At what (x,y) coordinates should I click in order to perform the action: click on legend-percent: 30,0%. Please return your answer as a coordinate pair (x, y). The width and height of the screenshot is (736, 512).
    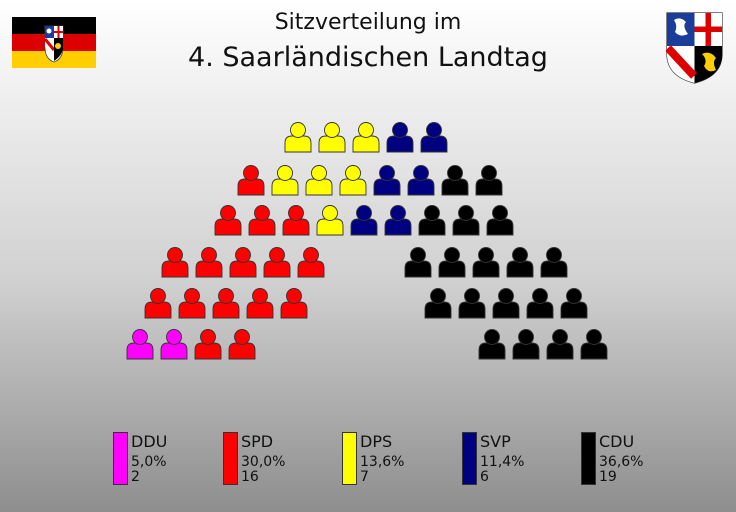
    Looking at the image, I should click on (263, 462).